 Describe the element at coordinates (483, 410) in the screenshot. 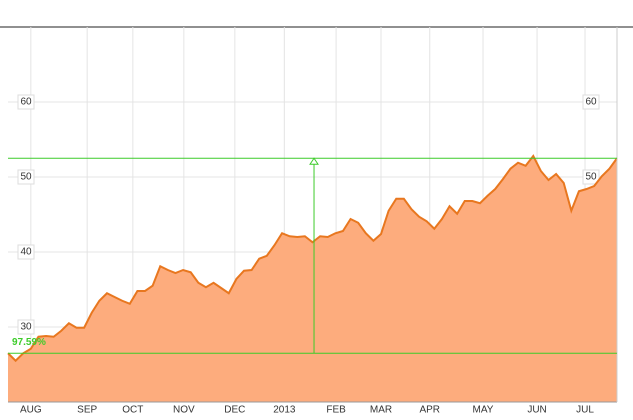

I see `x-tick-label: MAY` at that location.